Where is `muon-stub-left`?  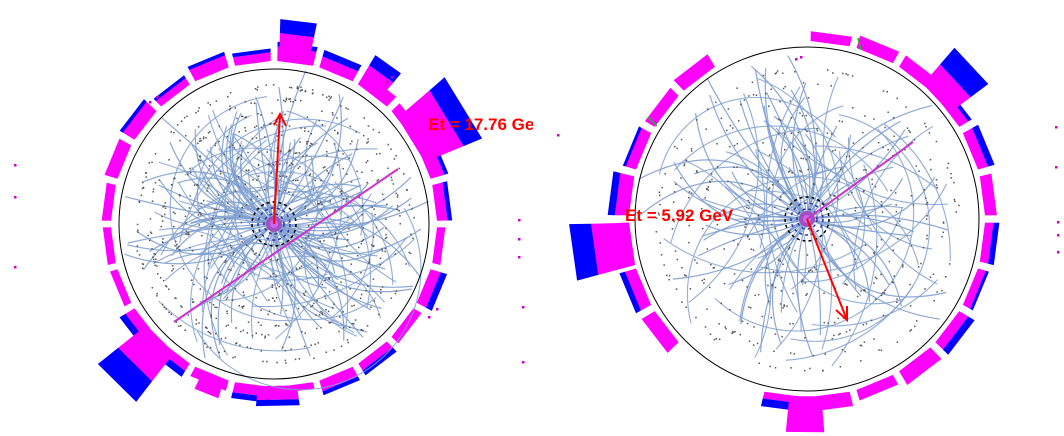 muon-stub-left is located at coordinates (652, 121).